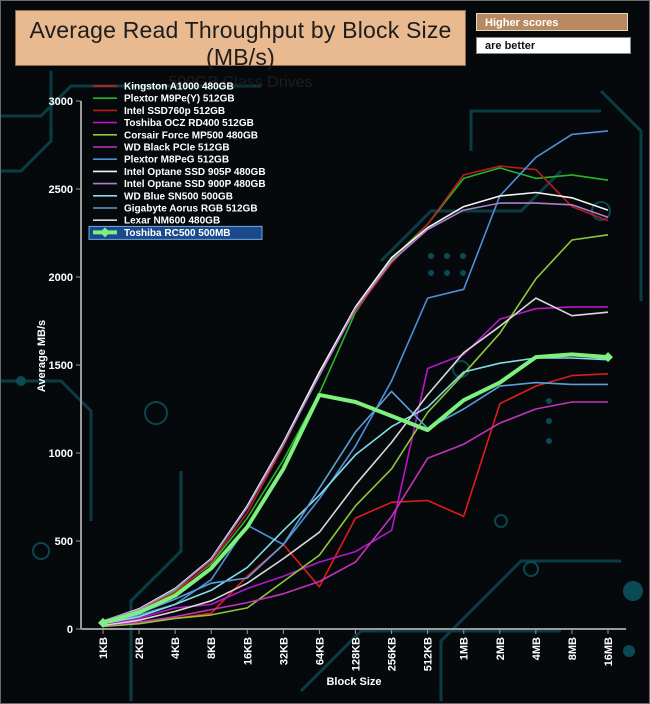 The image size is (650, 704). What do you see at coordinates (178, 196) in the screenshot?
I see `legend-label: WD Blue SN500 500GB` at bounding box center [178, 196].